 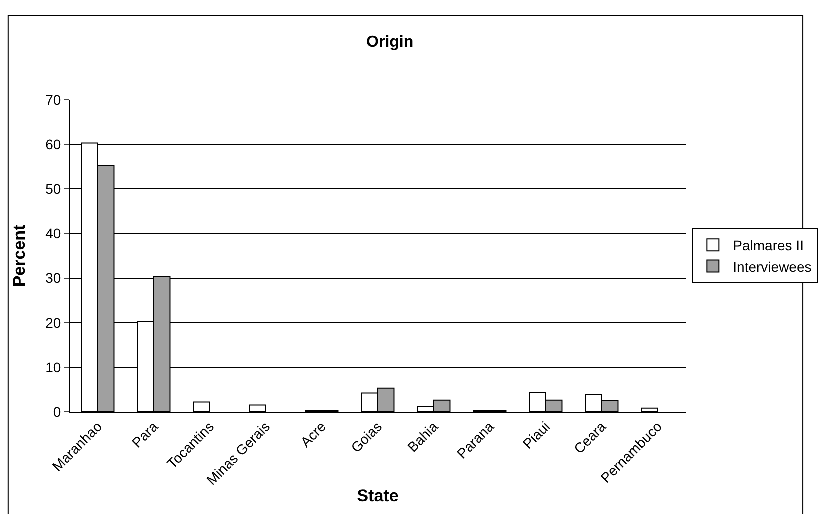 I want to click on x-axis-title: State, so click(x=378, y=496).